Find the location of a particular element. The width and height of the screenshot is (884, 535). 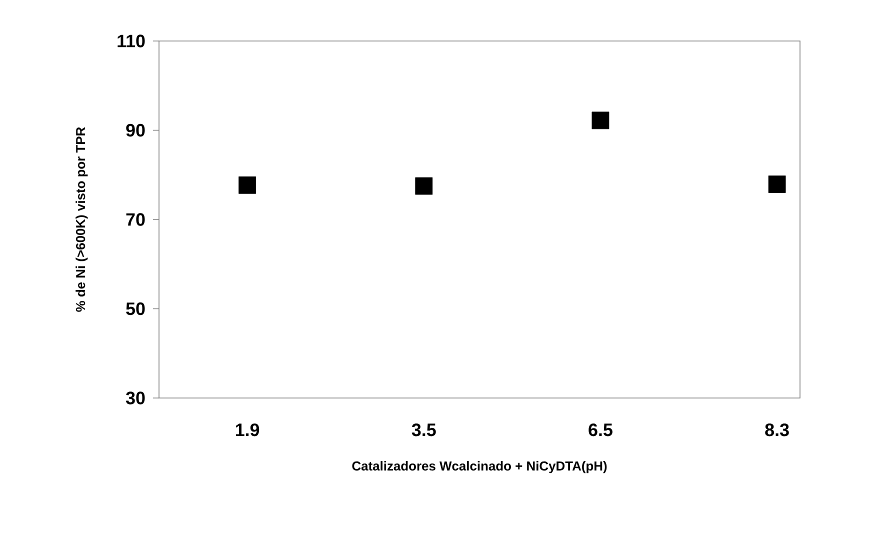

x-tick-label: 8.3 is located at coordinates (777, 429).